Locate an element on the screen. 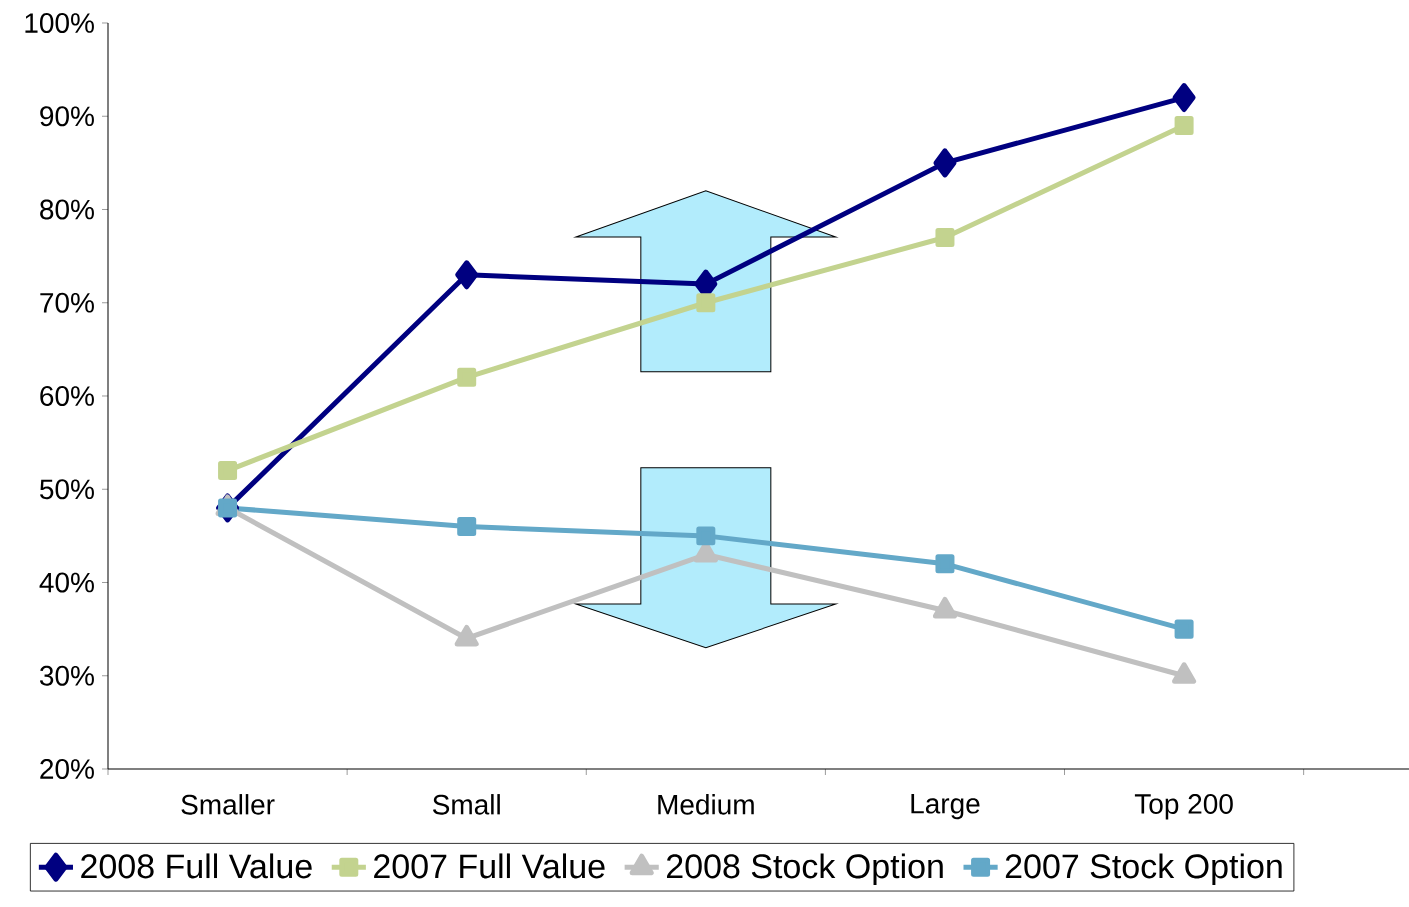 This screenshot has width=1409, height=907. x-tick-label: Top 200 is located at coordinates (1183, 807).